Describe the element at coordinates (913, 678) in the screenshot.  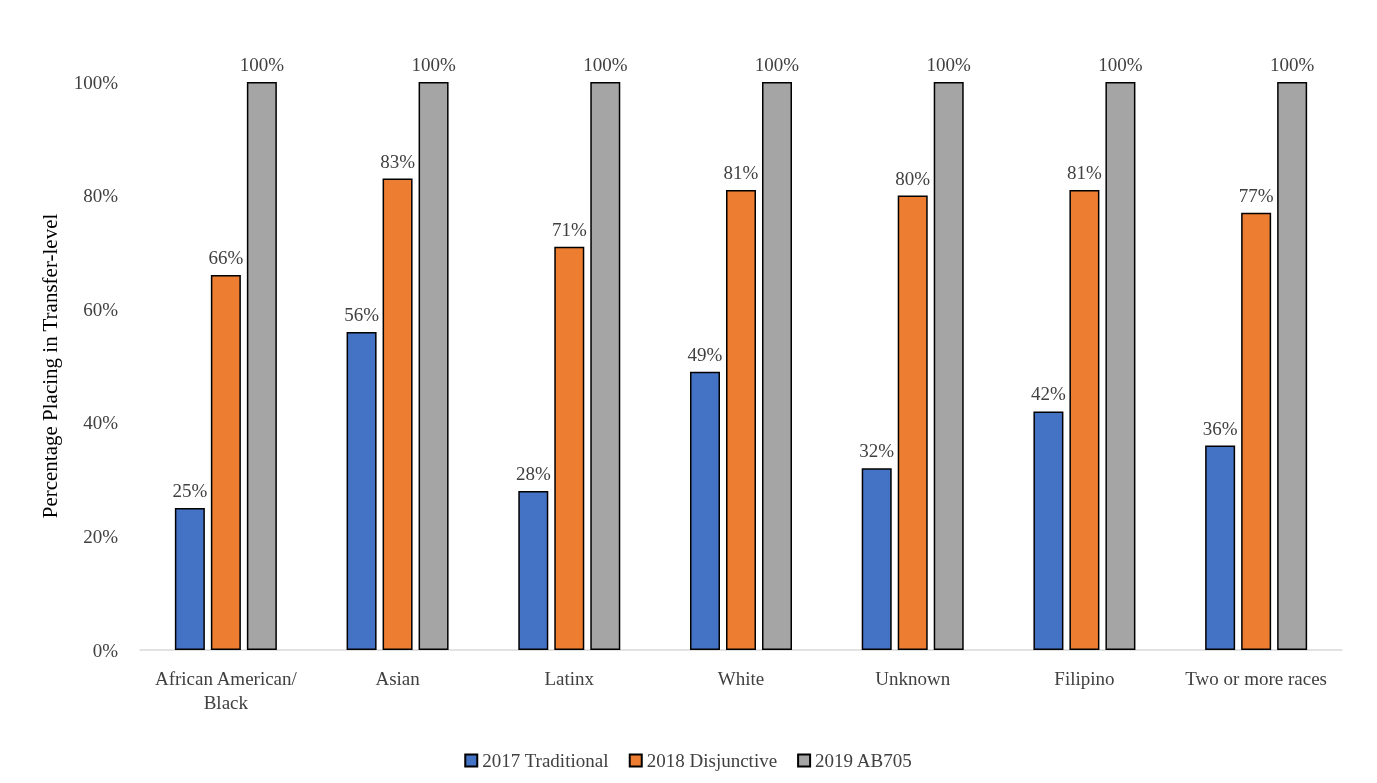
I see `x-tick-label: Unknown` at that location.